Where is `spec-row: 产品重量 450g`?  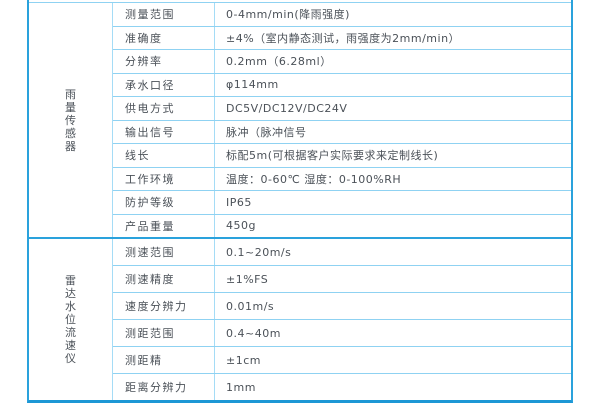
spec-row: 产品重量 450g is located at coordinates (342, 225).